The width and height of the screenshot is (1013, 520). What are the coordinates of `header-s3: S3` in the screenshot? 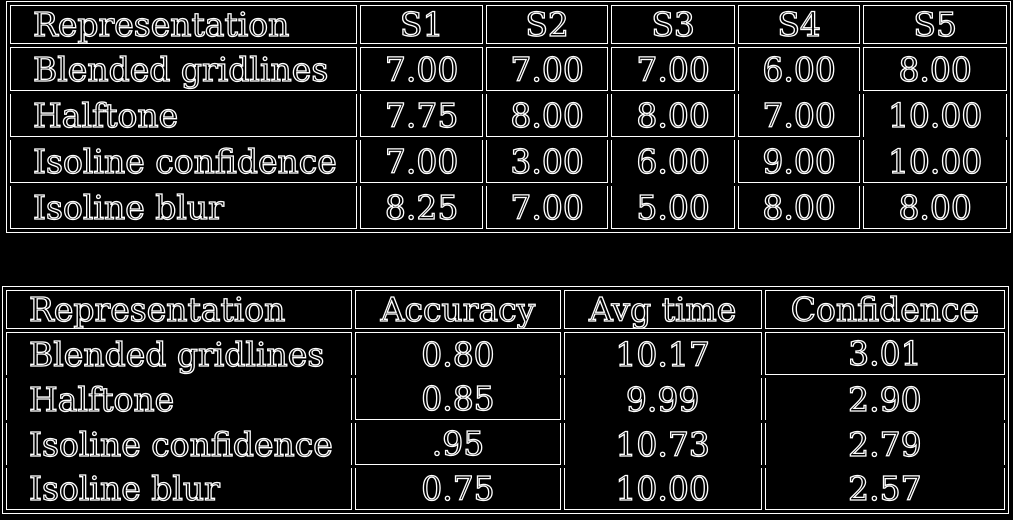 It's located at (673, 24).